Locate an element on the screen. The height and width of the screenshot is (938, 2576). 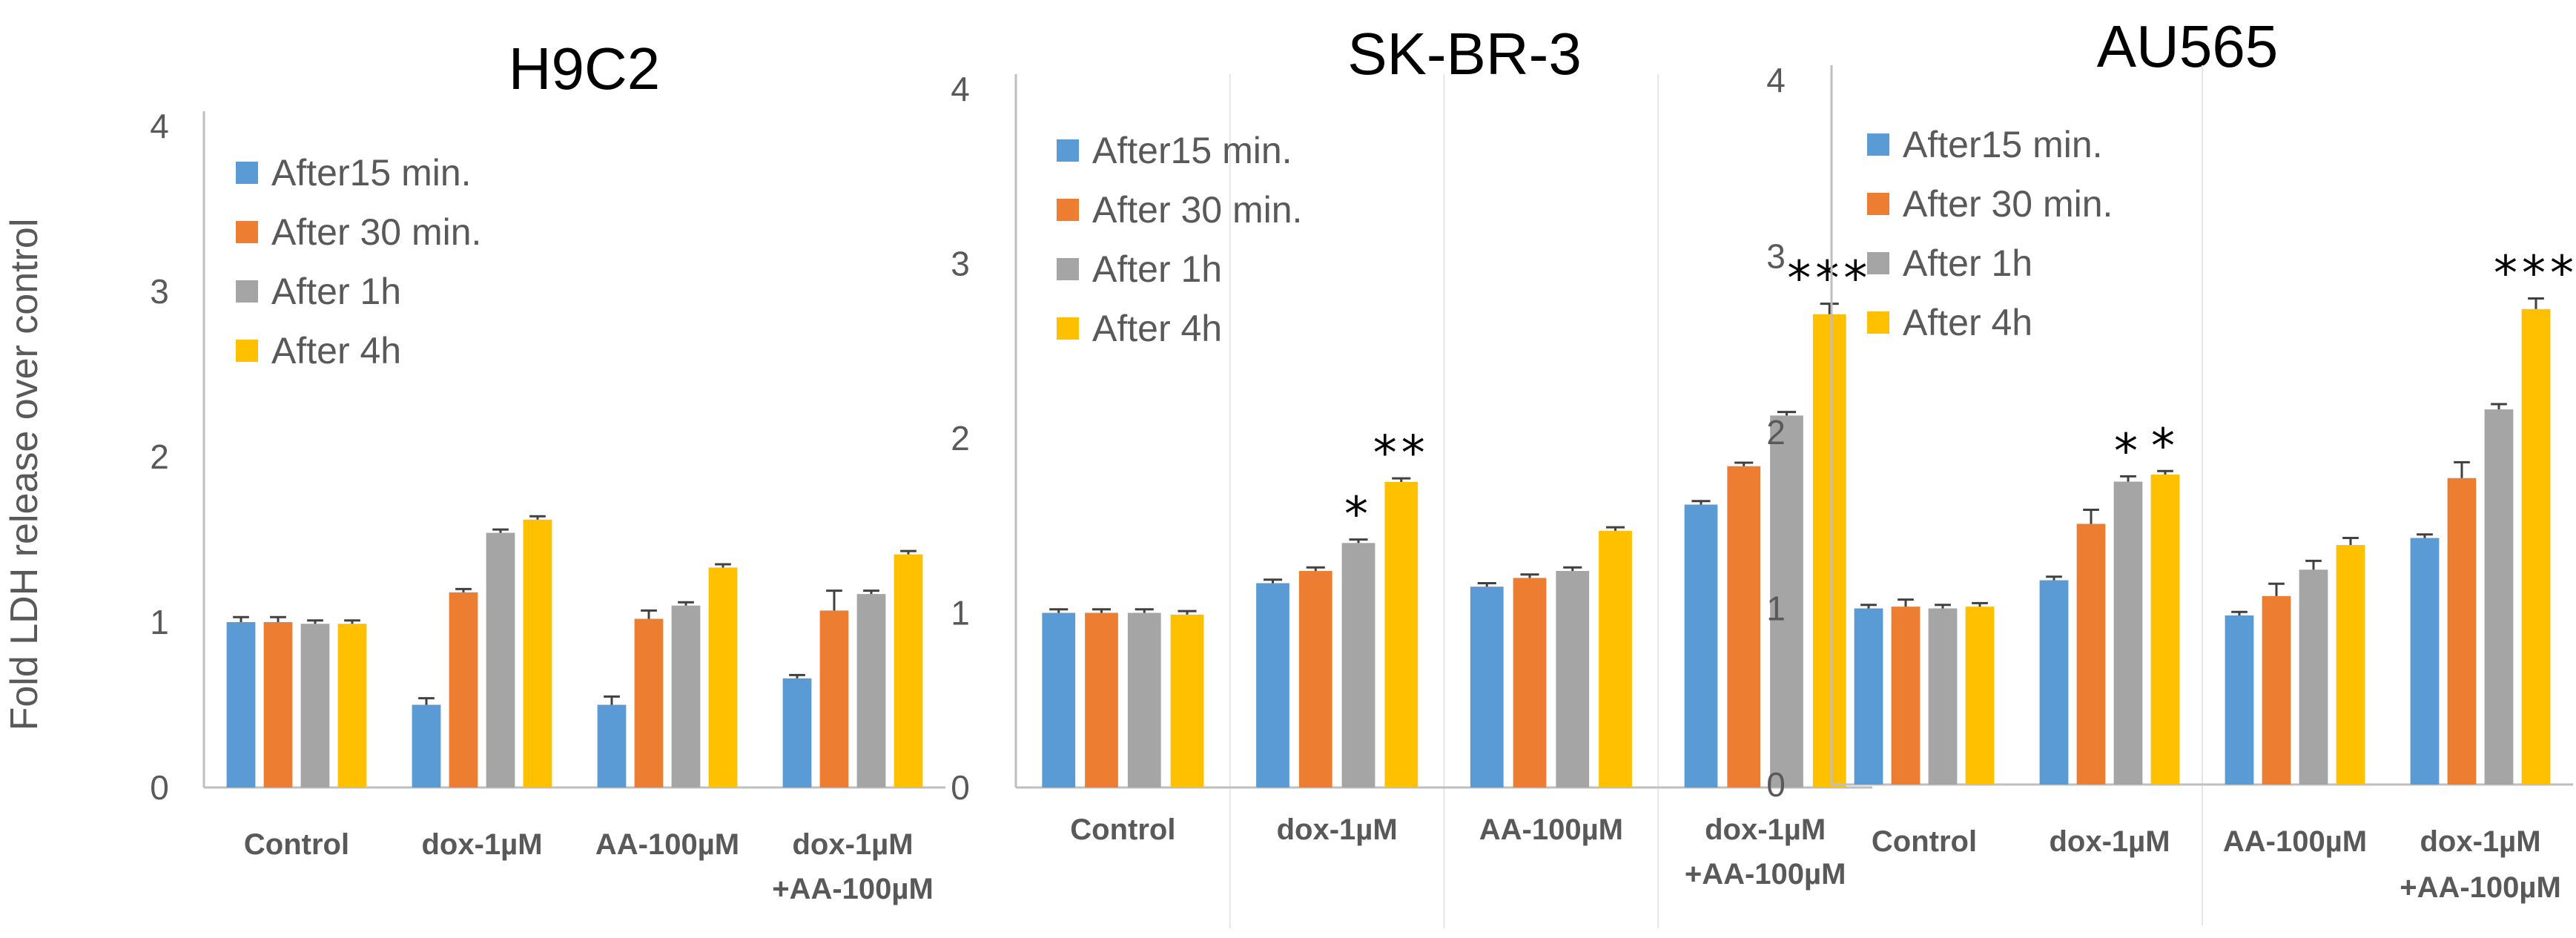
bar-after-1h-aa-100-m is located at coordinates (1573, 679).